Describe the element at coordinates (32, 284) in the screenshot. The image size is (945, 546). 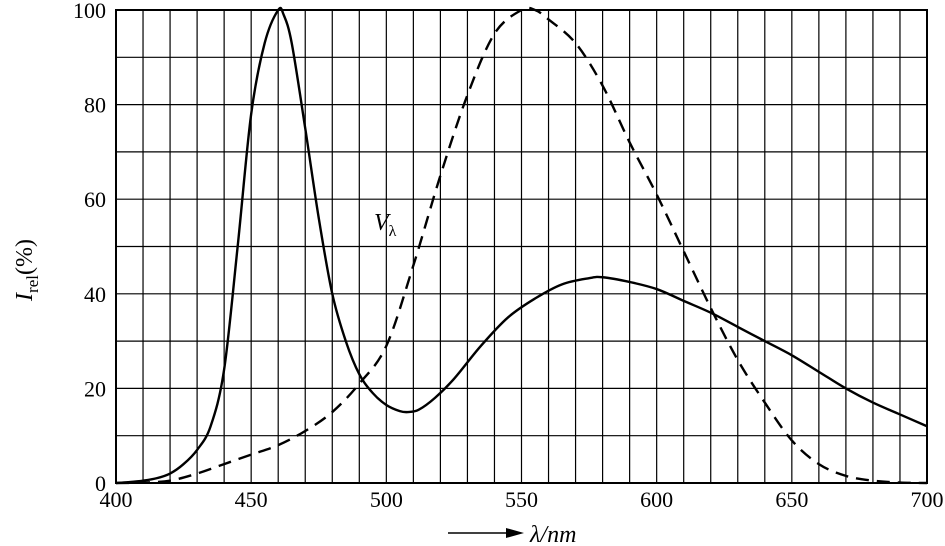
I see `y-axis-label-sub: rel` at that location.